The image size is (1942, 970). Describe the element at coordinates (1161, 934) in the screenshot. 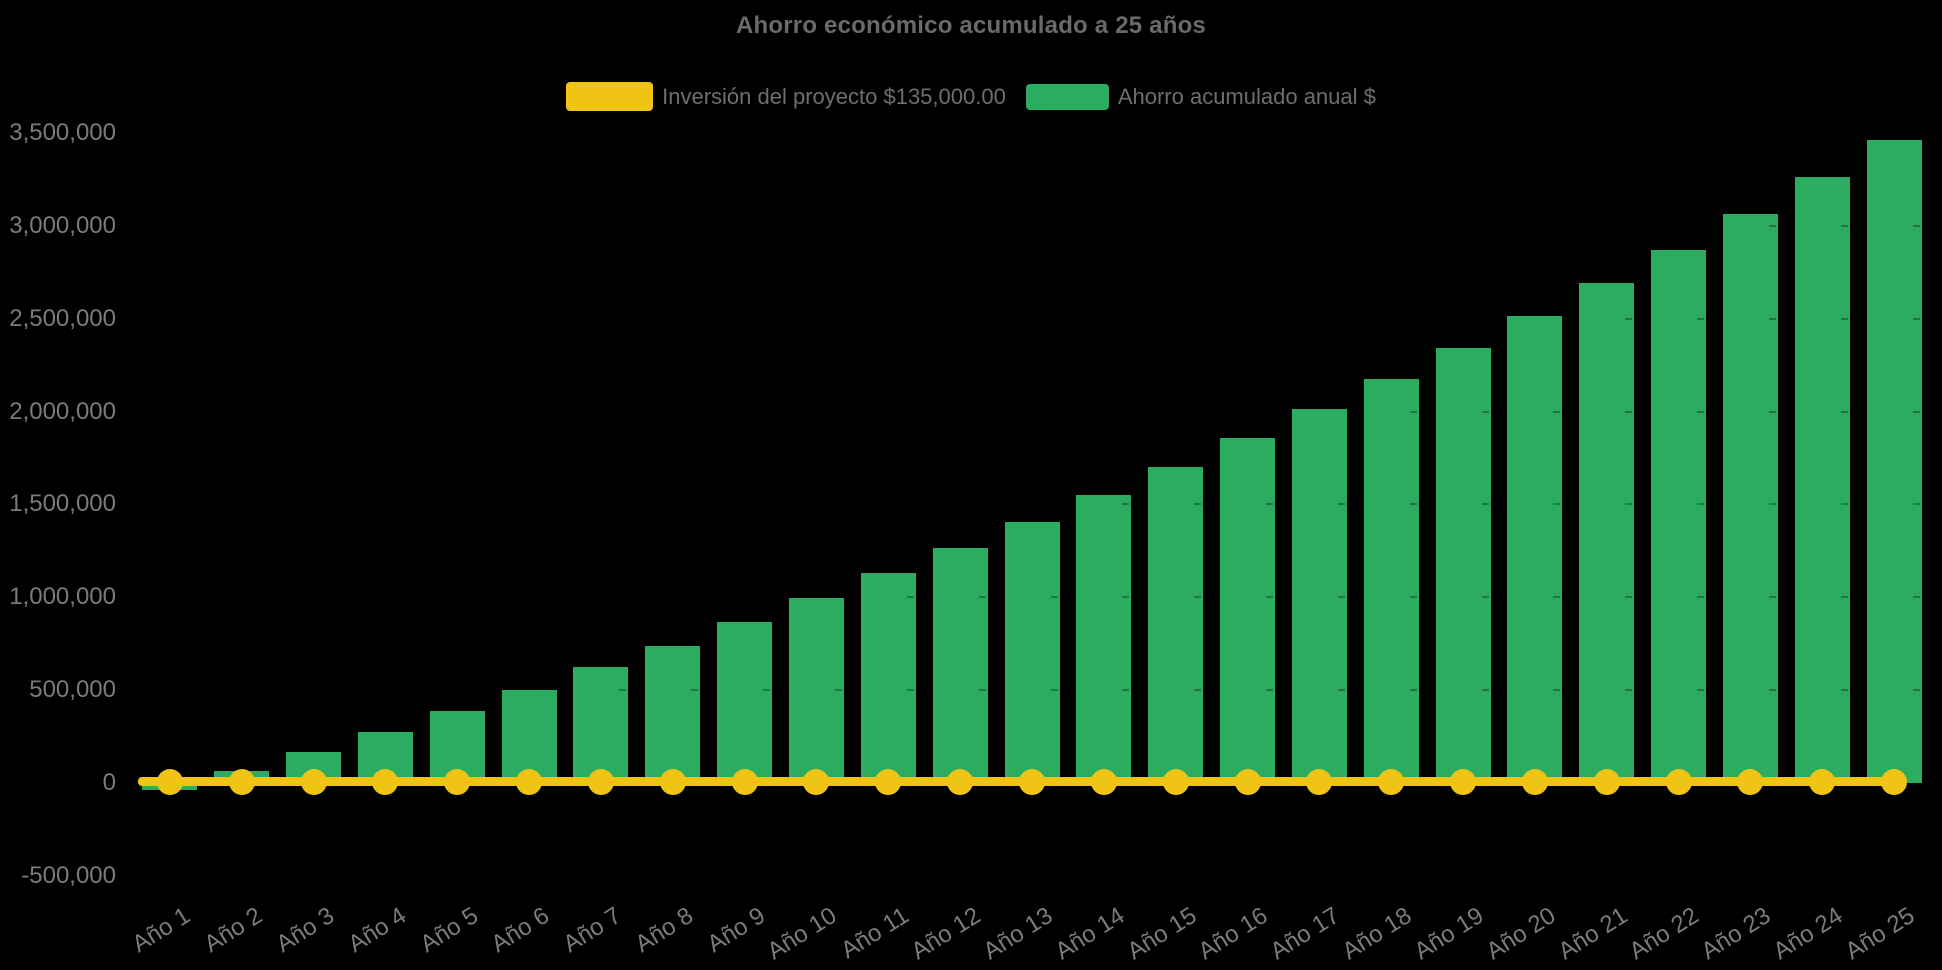

I see `x-tick-label-ano-15: Año 15` at that location.